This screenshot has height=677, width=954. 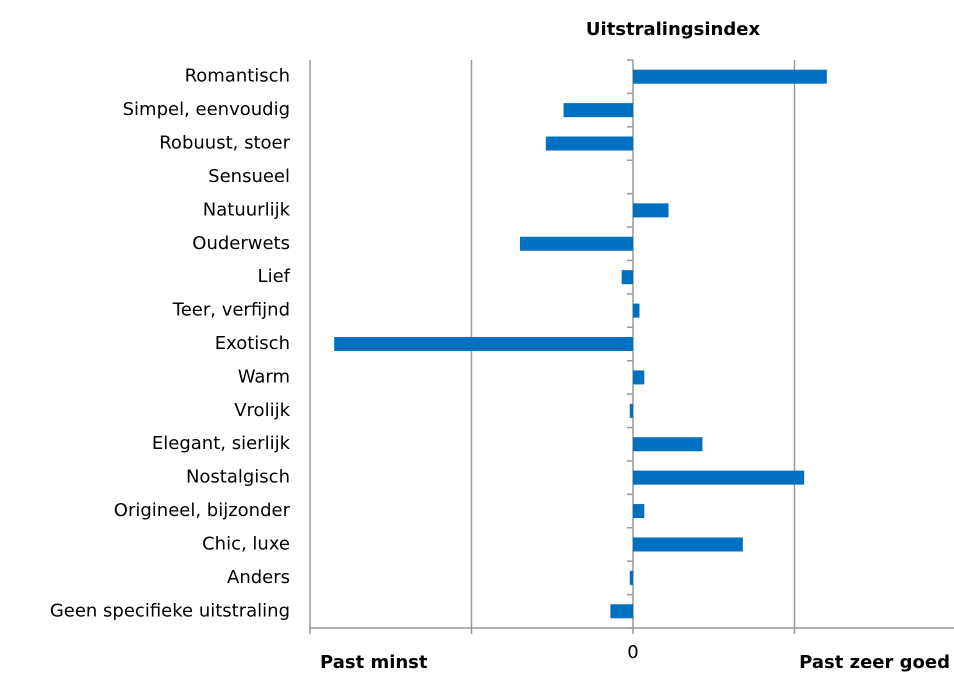 I want to click on y-tick-label: Origineel, bijzonder, so click(x=202, y=510).